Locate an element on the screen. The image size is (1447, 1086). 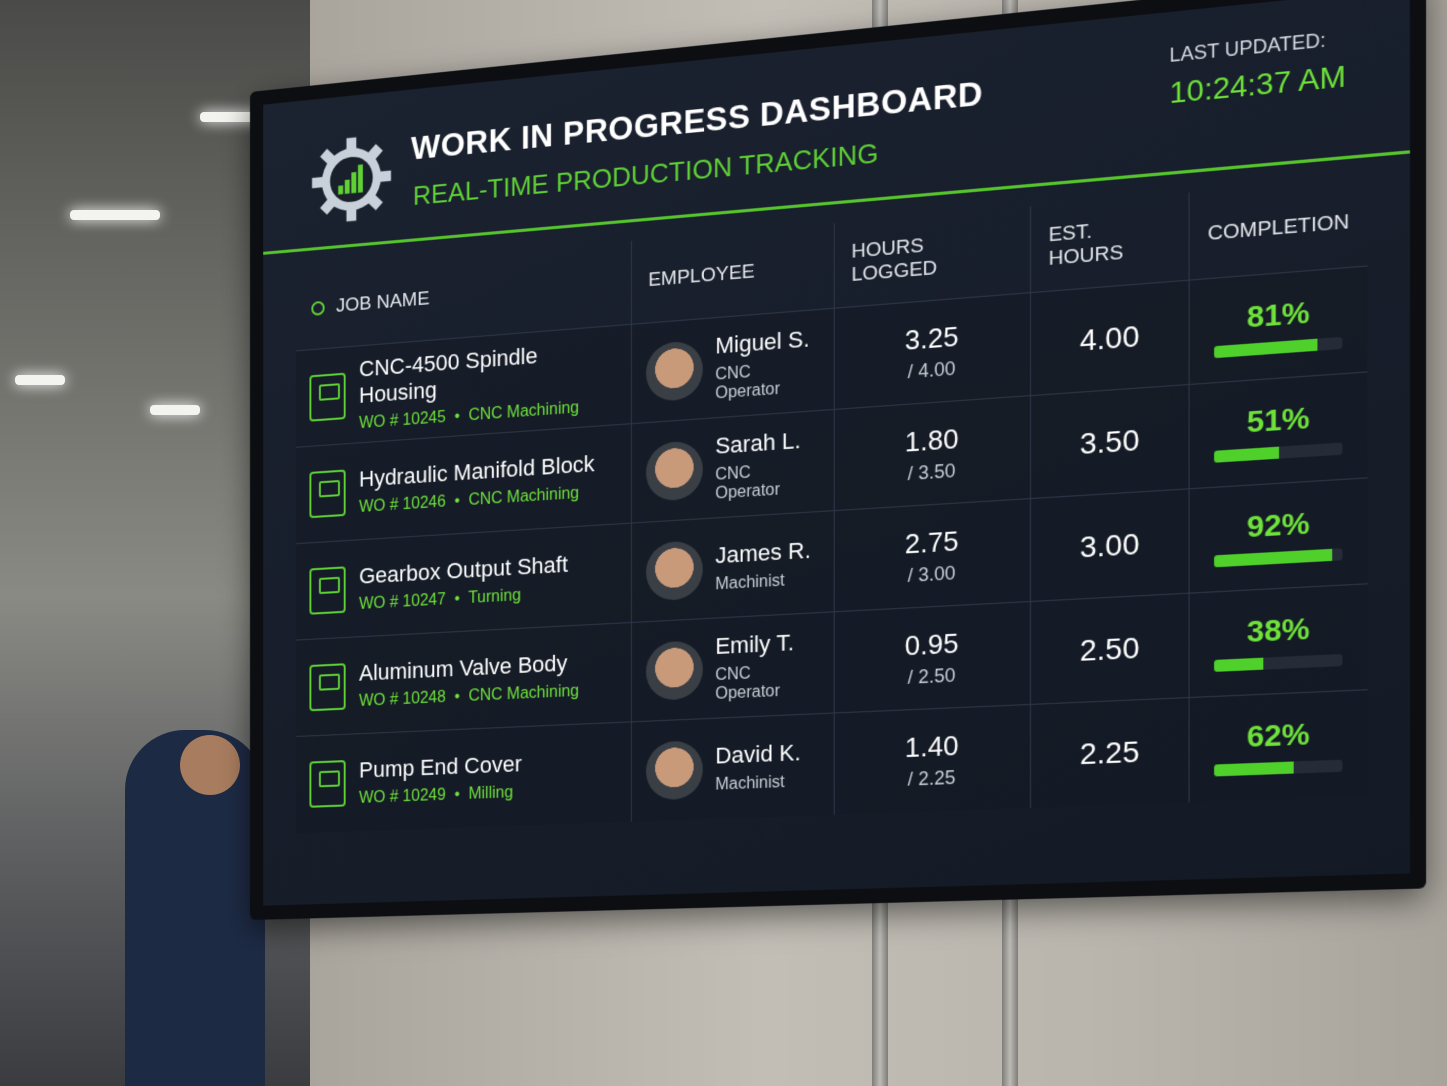
employee-cell: David K. Machinist is located at coordinates (733, 767).